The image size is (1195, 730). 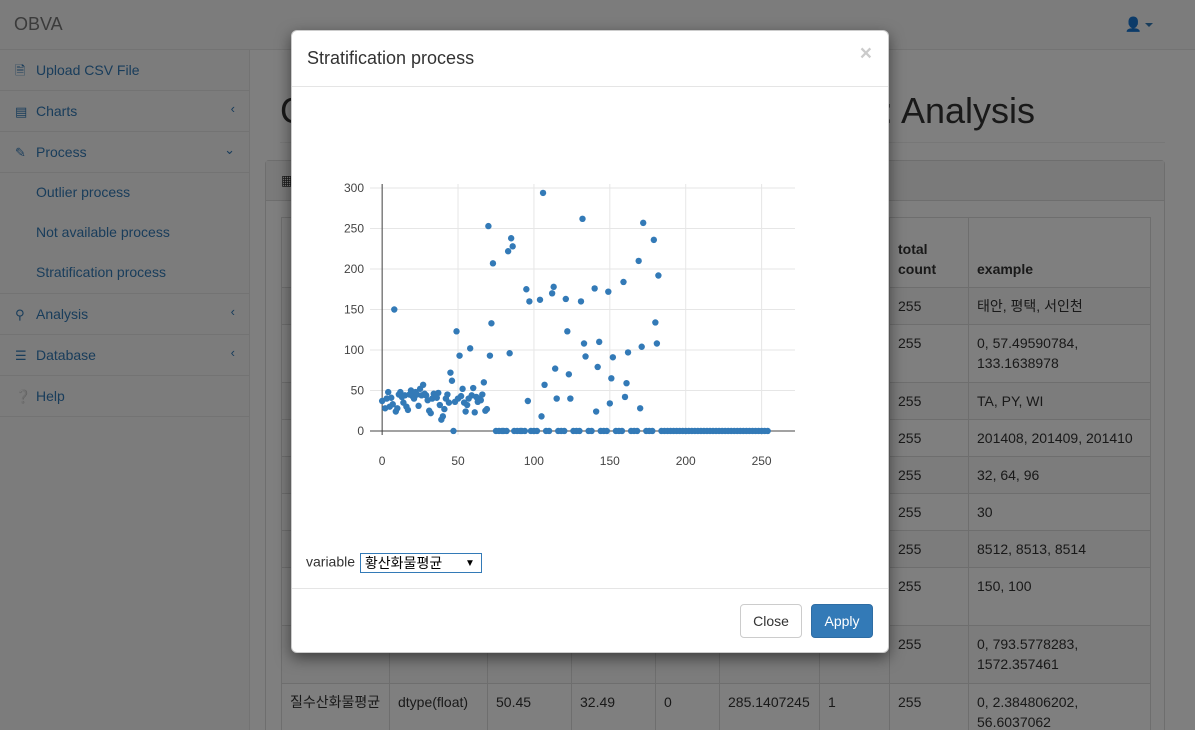 What do you see at coordinates (610, 461) in the screenshot?
I see `x-tick-label: 150` at bounding box center [610, 461].